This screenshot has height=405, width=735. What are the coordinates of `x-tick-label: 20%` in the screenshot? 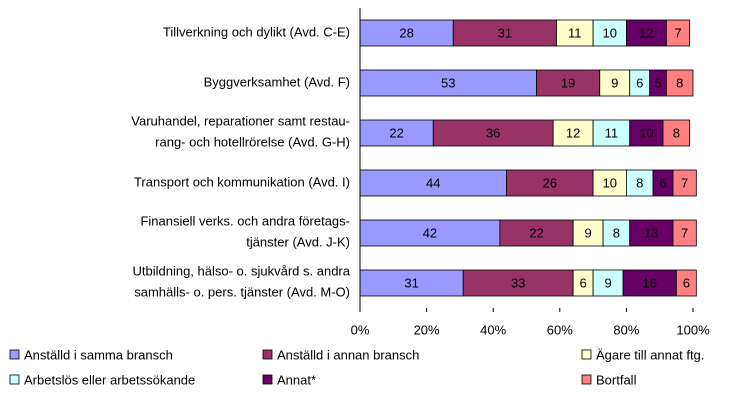 It's located at (427, 329).